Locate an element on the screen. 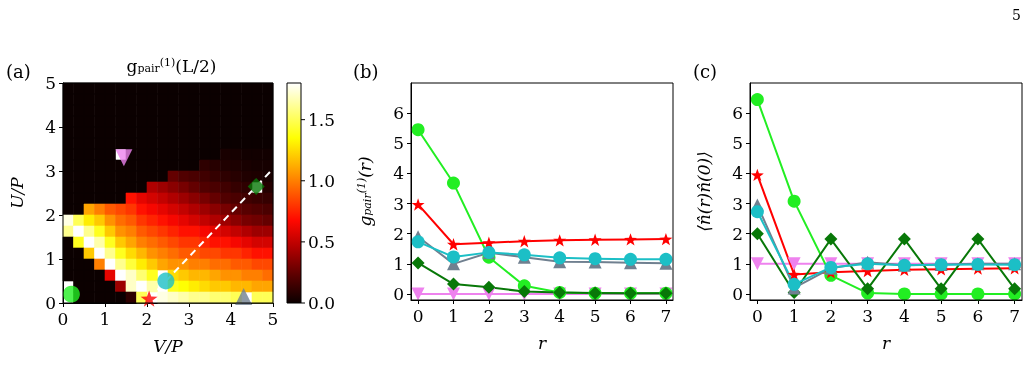 The width and height of the screenshot is (1029, 389). text: 5 is located at coordinates (1017, 15).